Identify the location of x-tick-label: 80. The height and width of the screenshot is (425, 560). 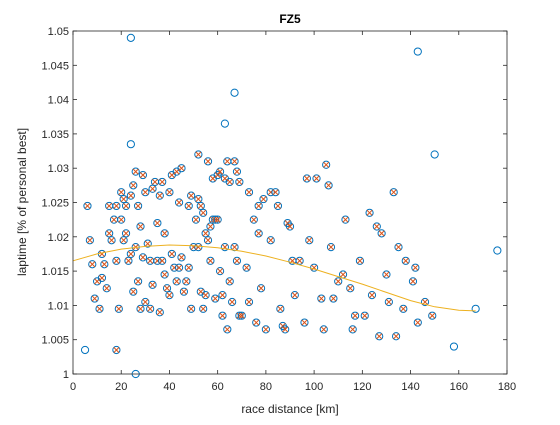
(266, 387).